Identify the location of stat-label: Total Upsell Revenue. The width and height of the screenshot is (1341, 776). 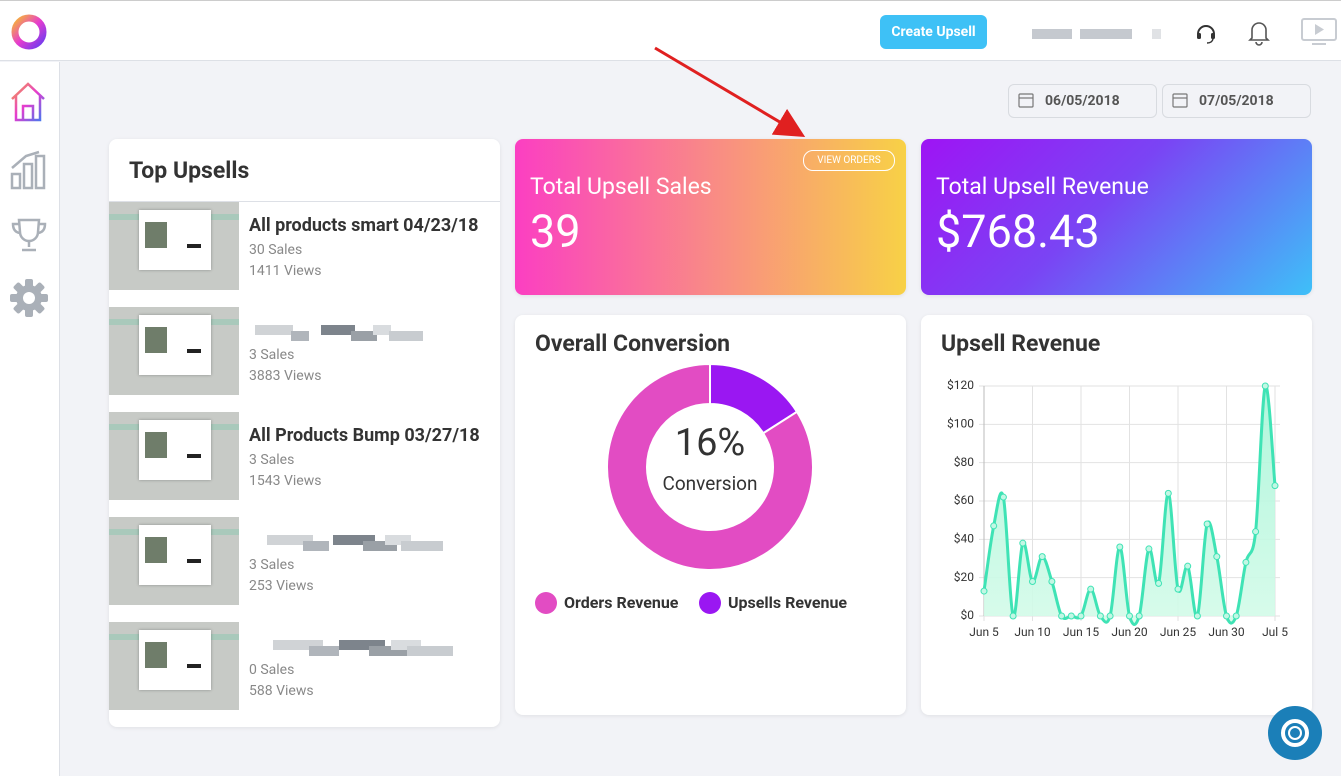
(1042, 186).